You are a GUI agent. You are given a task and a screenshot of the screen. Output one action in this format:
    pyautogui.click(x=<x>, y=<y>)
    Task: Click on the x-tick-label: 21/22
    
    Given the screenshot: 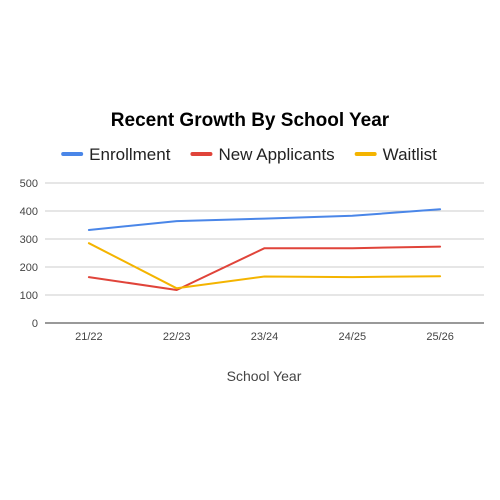 What is the action you would take?
    pyautogui.click(x=89, y=337)
    